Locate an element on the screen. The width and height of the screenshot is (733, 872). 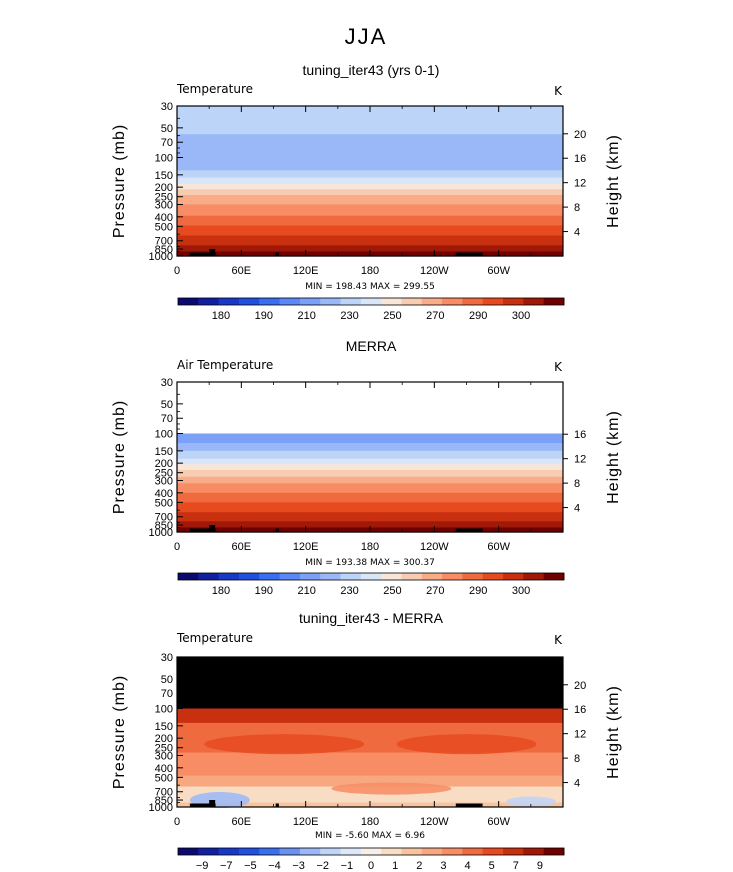
panel2-height-tick-label: 8 is located at coordinates (577, 484).